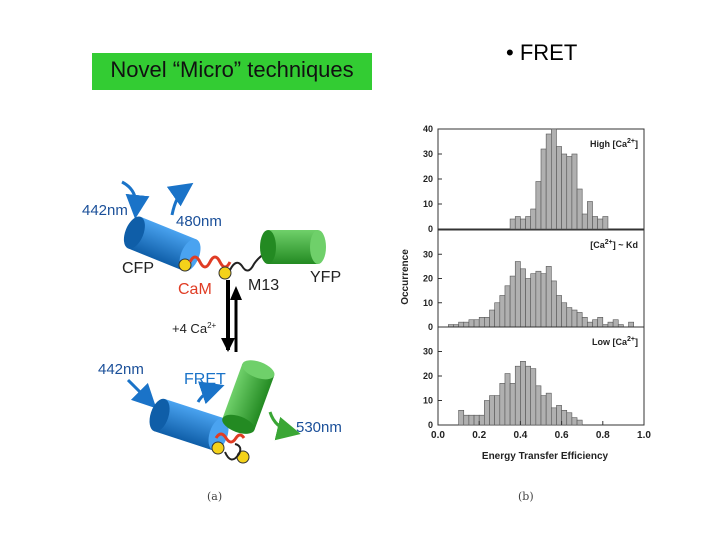 This screenshot has width=720, height=540. Describe the element at coordinates (141, 393) in the screenshot. I see `excite-arrow-bottom` at that location.